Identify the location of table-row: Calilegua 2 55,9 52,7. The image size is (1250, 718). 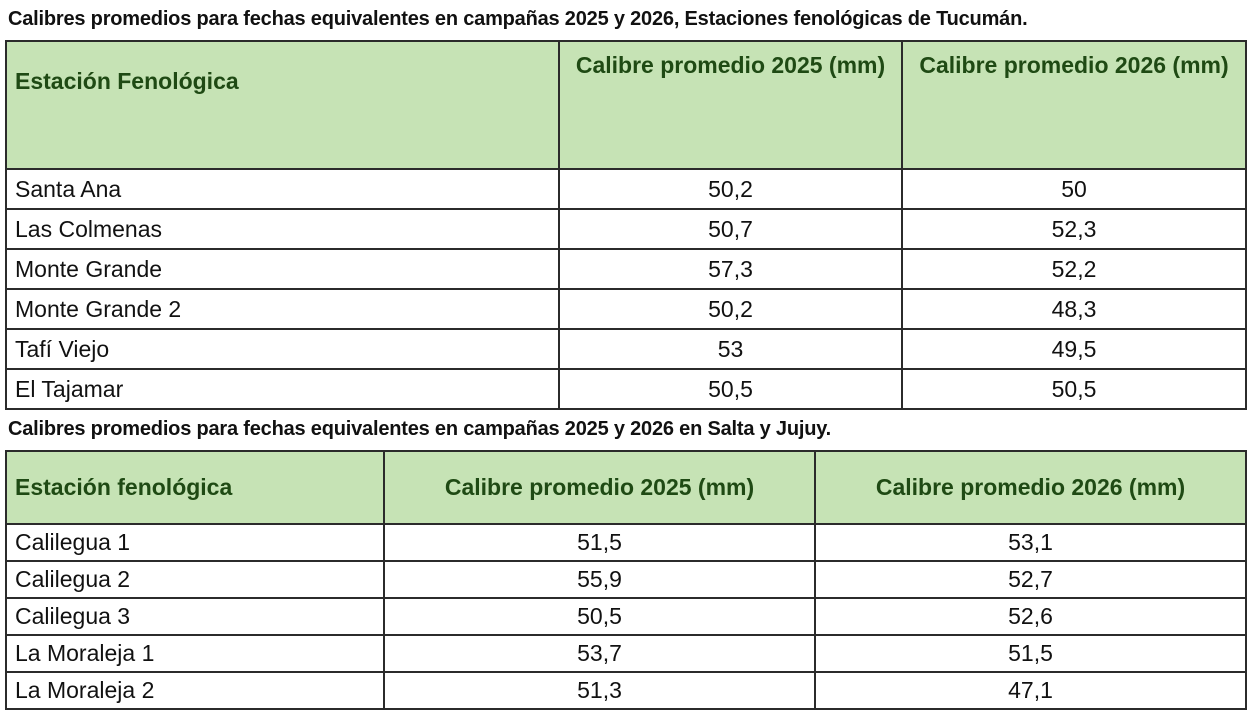
(626, 579).